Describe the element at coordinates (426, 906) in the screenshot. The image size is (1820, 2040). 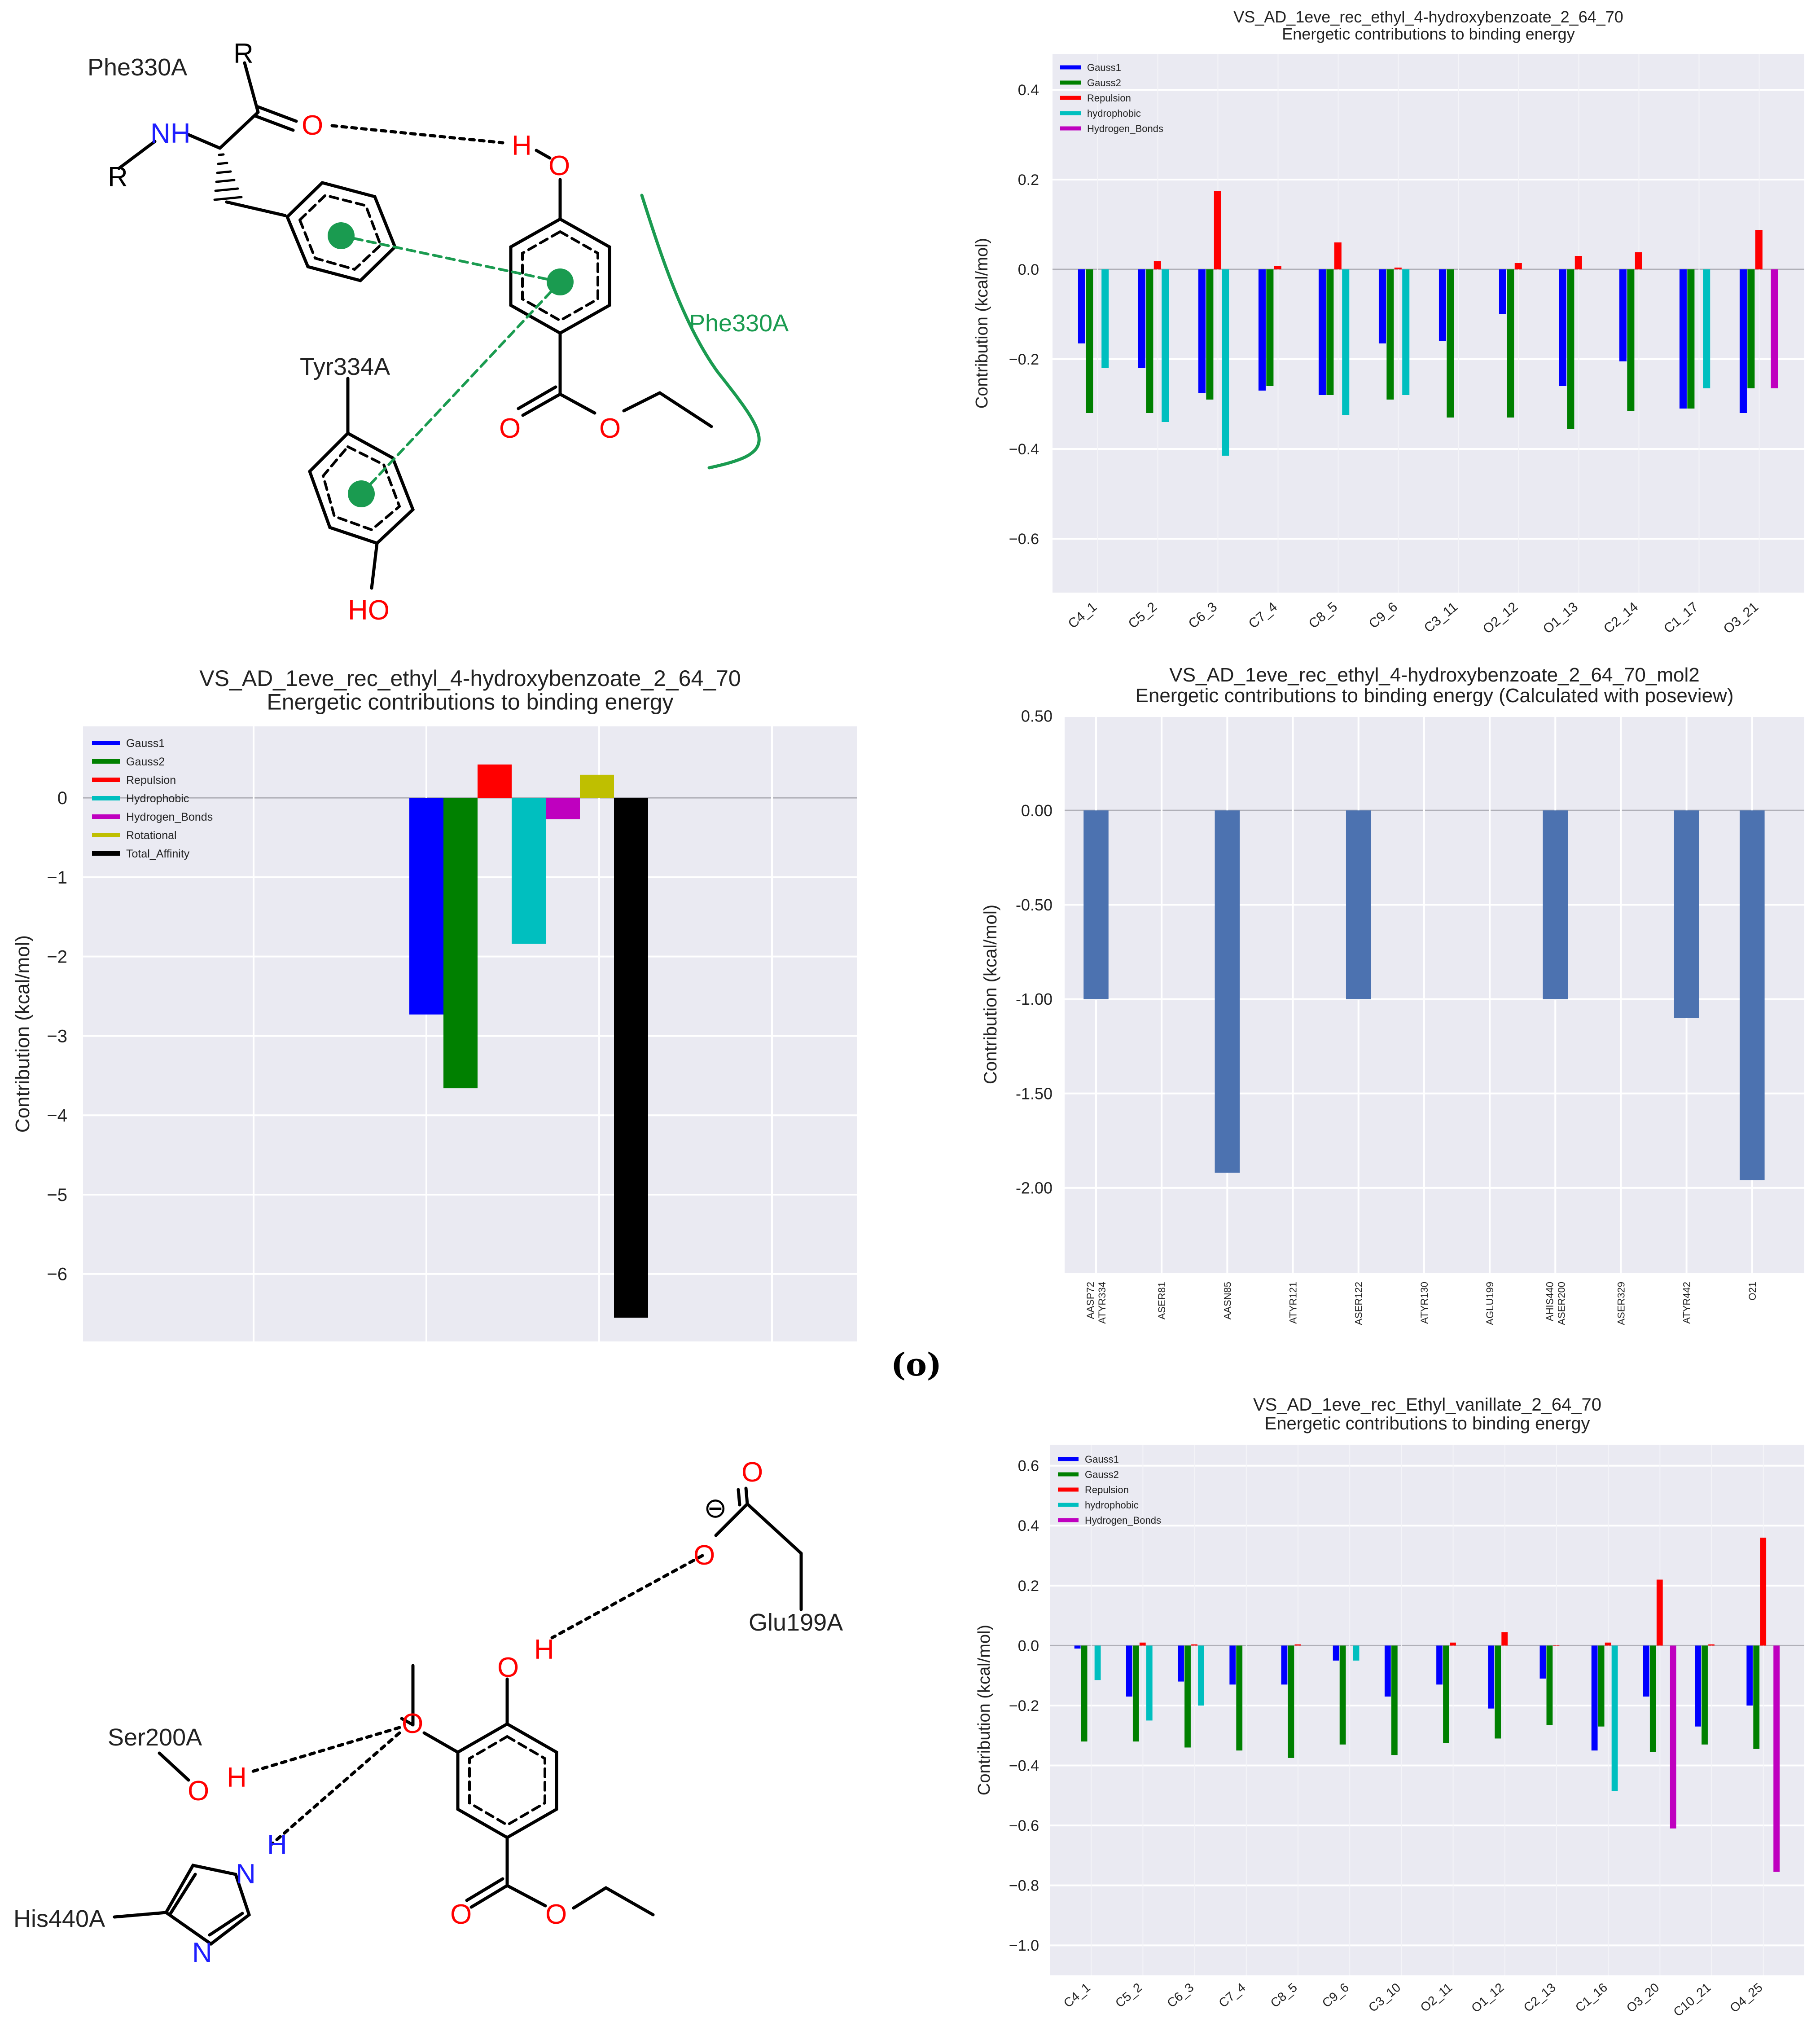
I see `bar-gauss1` at that location.